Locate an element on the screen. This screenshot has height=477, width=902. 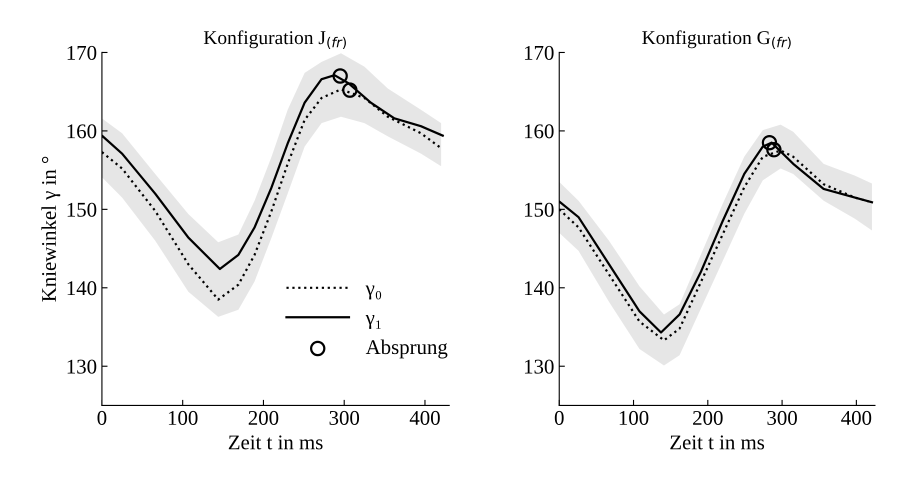
legend-label: Absprung is located at coordinates (407, 349).